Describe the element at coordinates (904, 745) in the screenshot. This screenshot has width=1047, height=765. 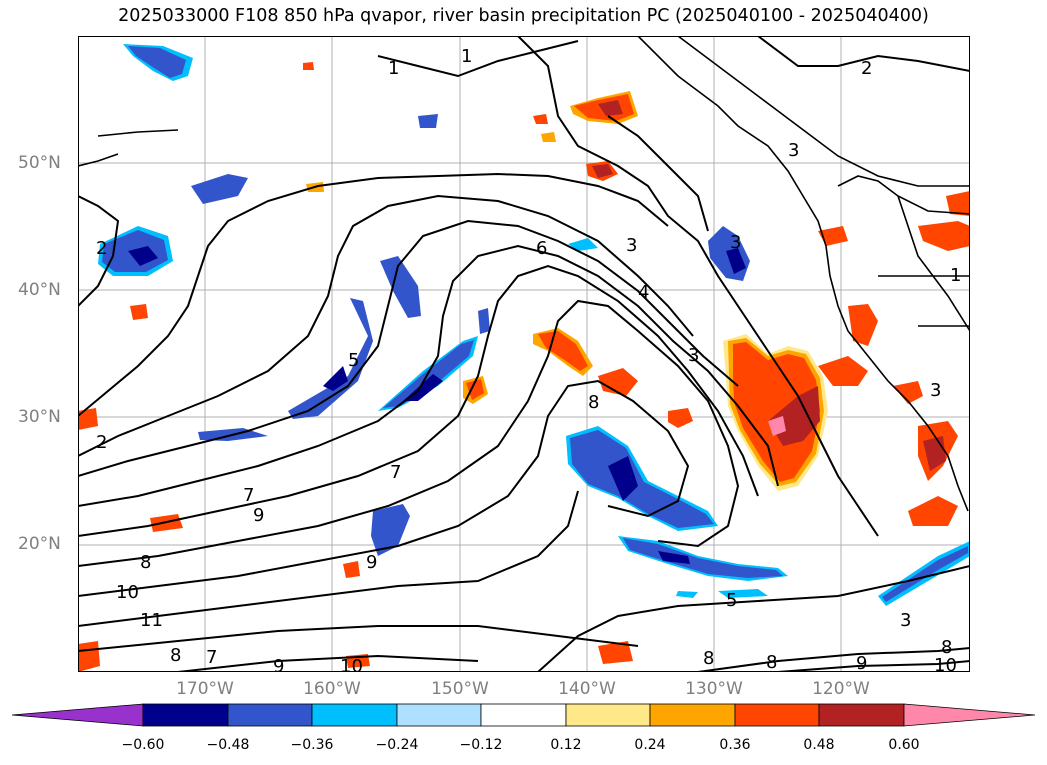
I see `colorbar-tick-label: 0.60` at that location.